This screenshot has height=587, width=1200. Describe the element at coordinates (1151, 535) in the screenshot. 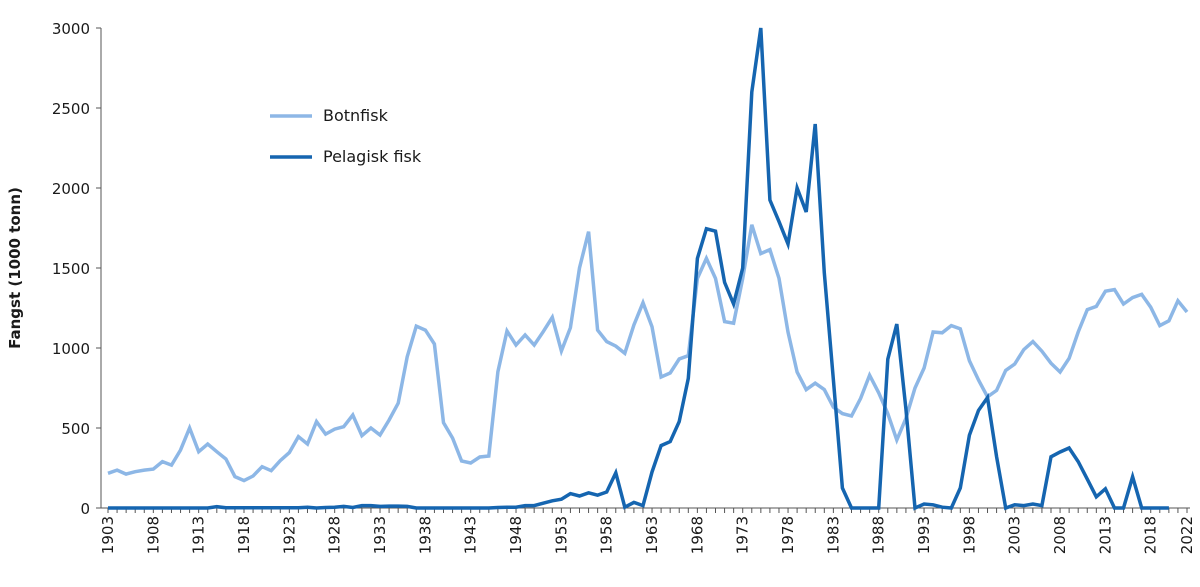

I see `x-tick-label: 2018` at that location.